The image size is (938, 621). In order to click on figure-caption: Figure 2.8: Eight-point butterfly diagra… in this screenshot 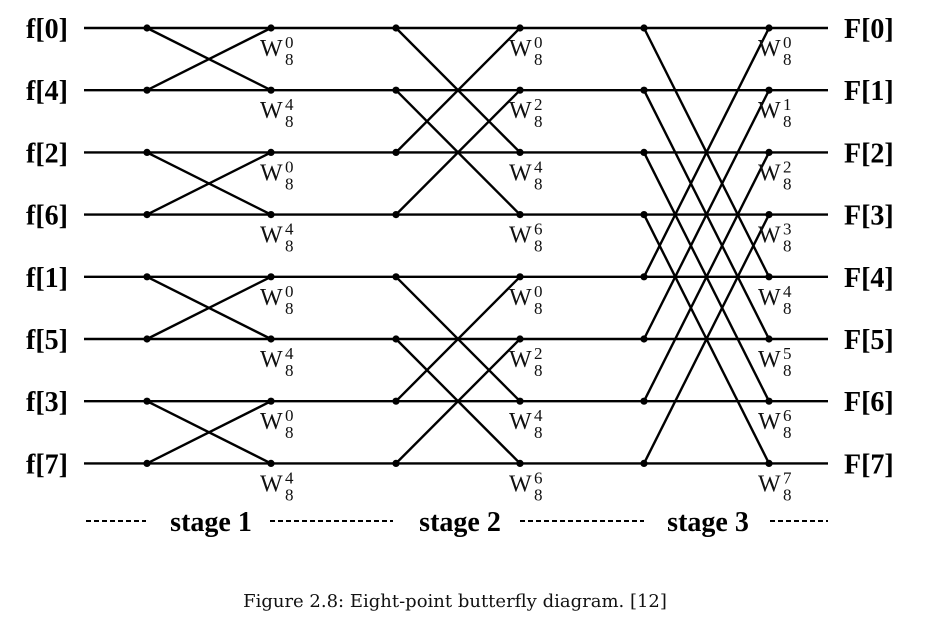, I will do `click(455, 601)`.